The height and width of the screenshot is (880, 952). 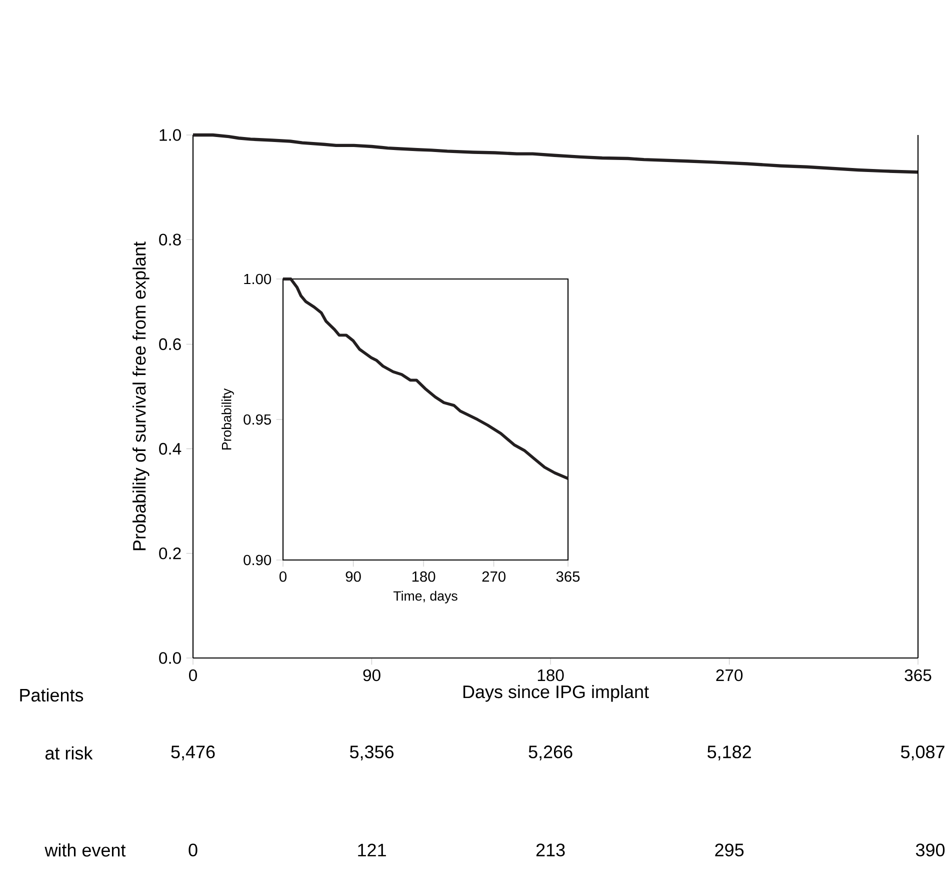 What do you see at coordinates (372, 850) in the screenshot?
I see `text: 121` at bounding box center [372, 850].